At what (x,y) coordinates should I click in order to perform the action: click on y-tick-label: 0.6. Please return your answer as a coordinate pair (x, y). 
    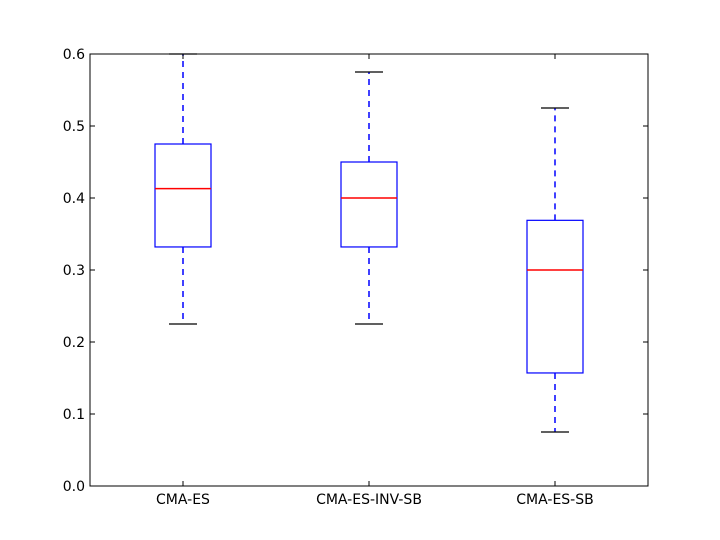
    Looking at the image, I should click on (74, 55).